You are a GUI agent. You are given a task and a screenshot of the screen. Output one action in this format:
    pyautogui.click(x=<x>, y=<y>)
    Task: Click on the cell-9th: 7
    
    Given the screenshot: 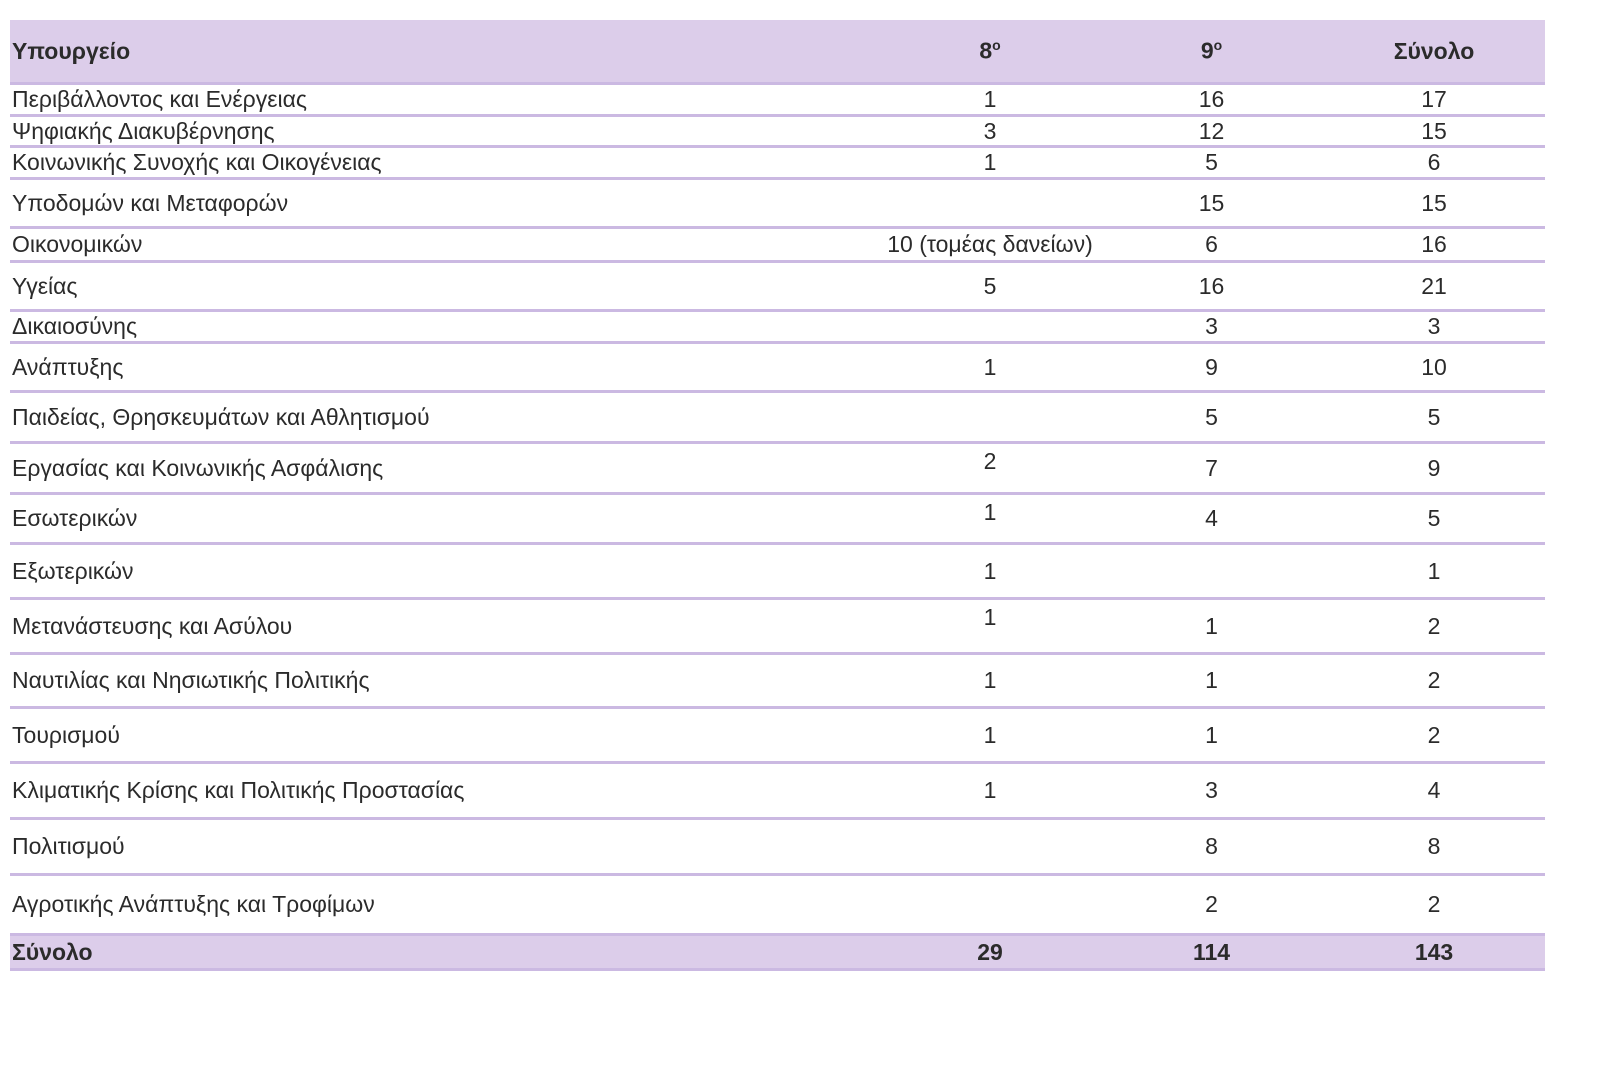 What is the action you would take?
    pyautogui.click(x=1211, y=468)
    